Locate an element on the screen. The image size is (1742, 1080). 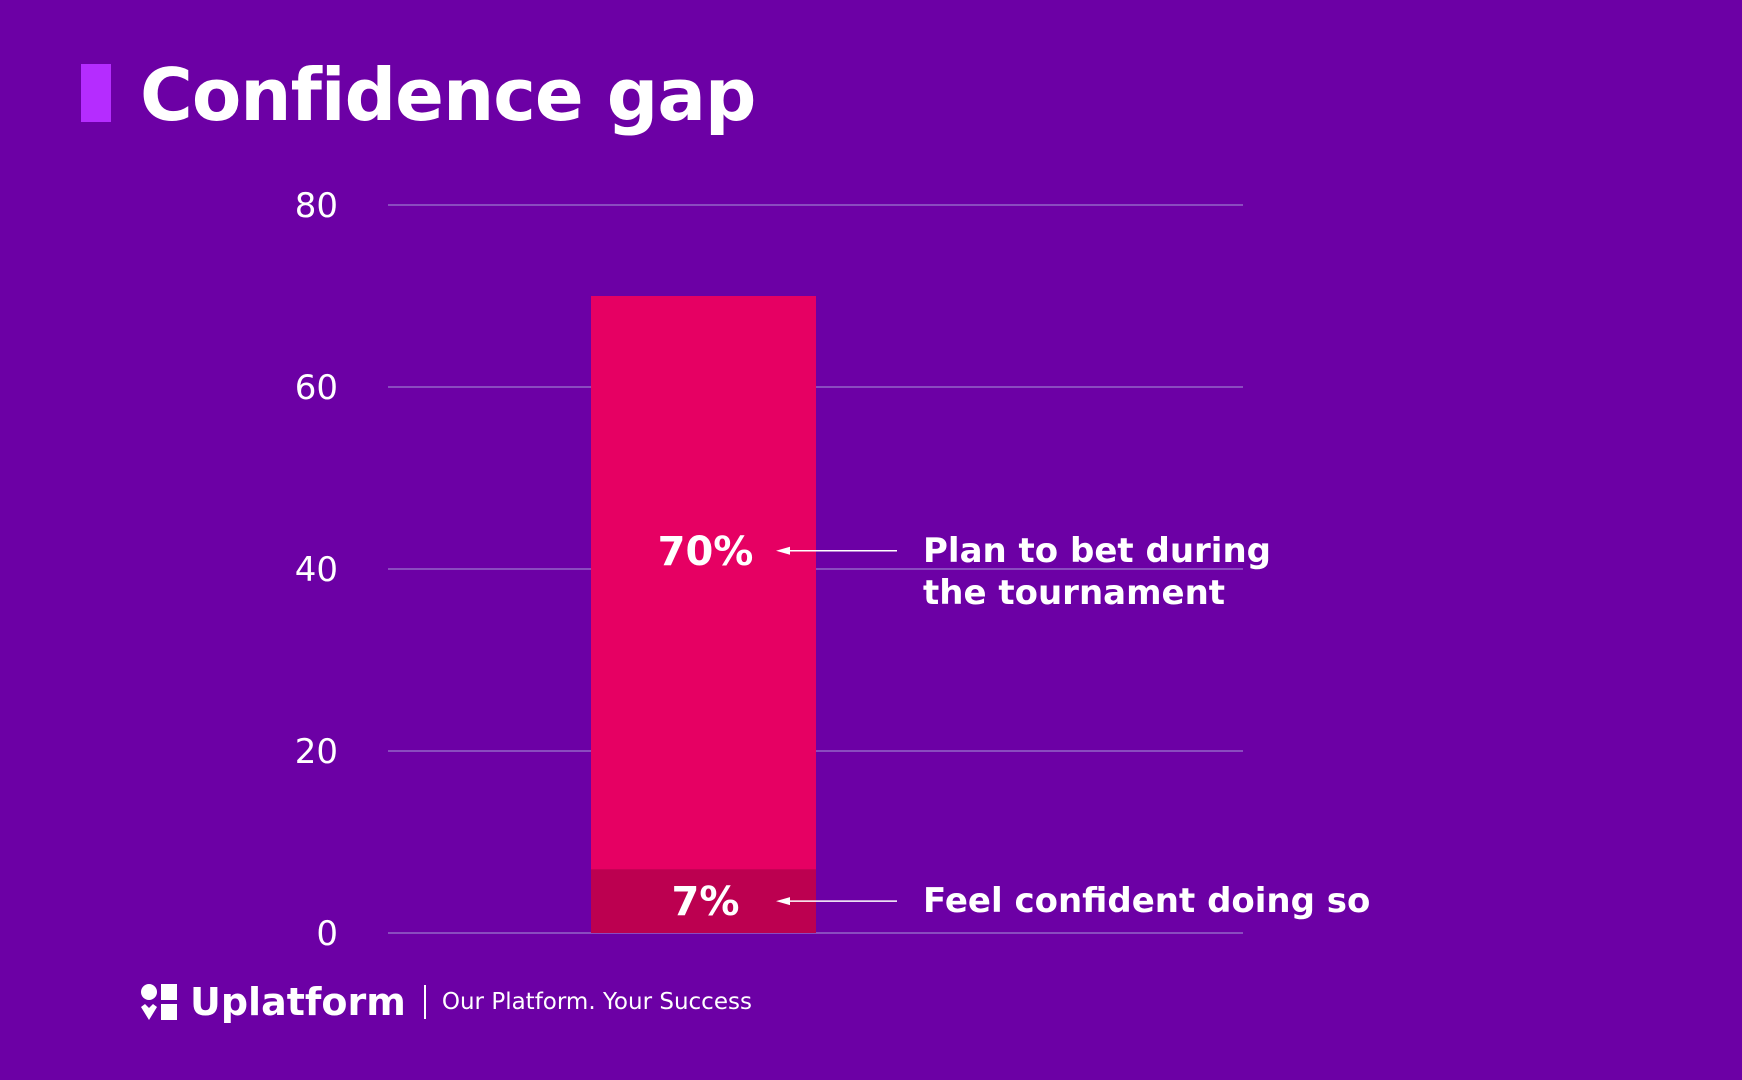
title-accent-bar is located at coordinates (96, 93).